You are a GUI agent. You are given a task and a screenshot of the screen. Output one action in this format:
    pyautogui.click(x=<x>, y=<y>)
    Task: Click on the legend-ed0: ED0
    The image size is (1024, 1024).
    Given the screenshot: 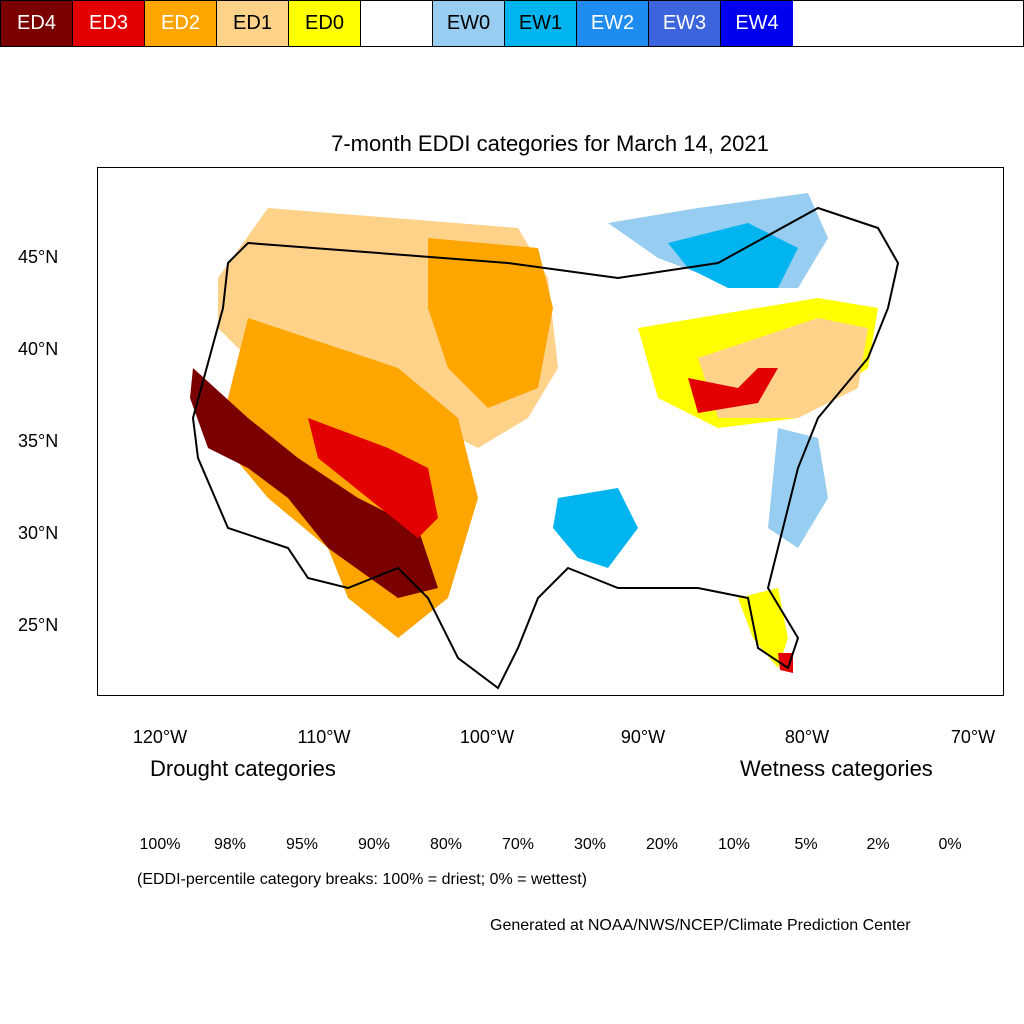 What is the action you would take?
    pyautogui.click(x=325, y=23)
    